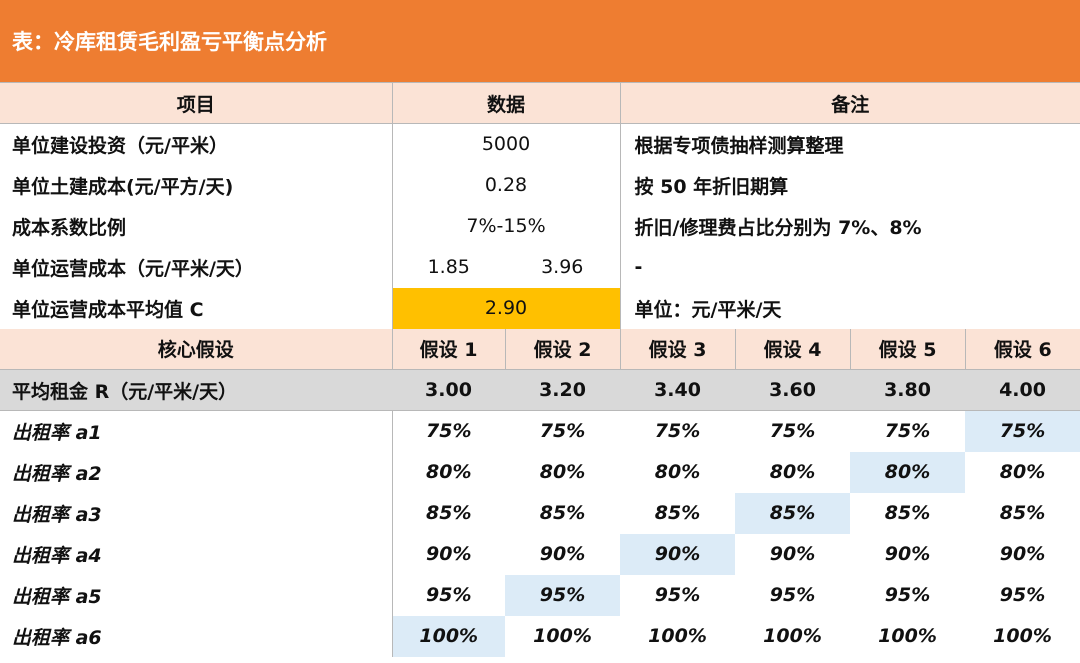 The height and width of the screenshot is (663, 1080). Describe the element at coordinates (678, 349) in the screenshot. I see `assumption-col: 假设 3` at that location.